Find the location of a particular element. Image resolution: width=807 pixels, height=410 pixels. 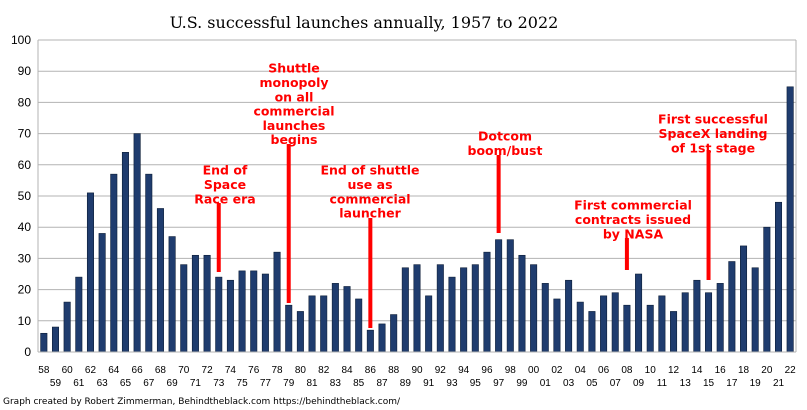

x-tick-label: 13 is located at coordinates (686, 383).